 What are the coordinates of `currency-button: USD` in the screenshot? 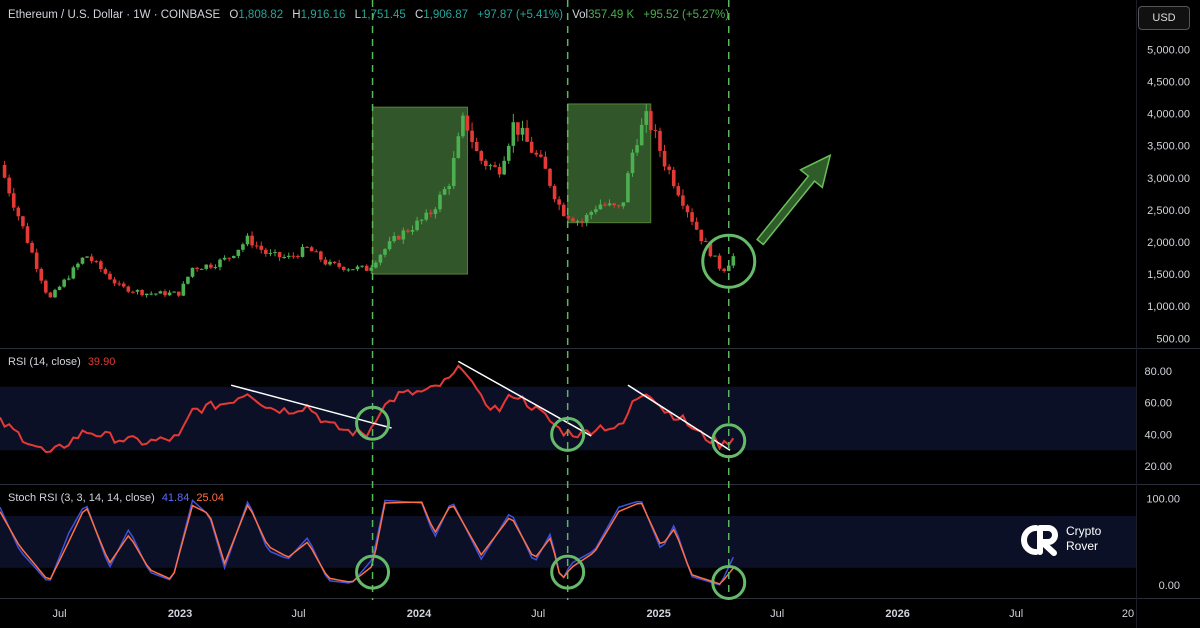 It's located at (1164, 18).